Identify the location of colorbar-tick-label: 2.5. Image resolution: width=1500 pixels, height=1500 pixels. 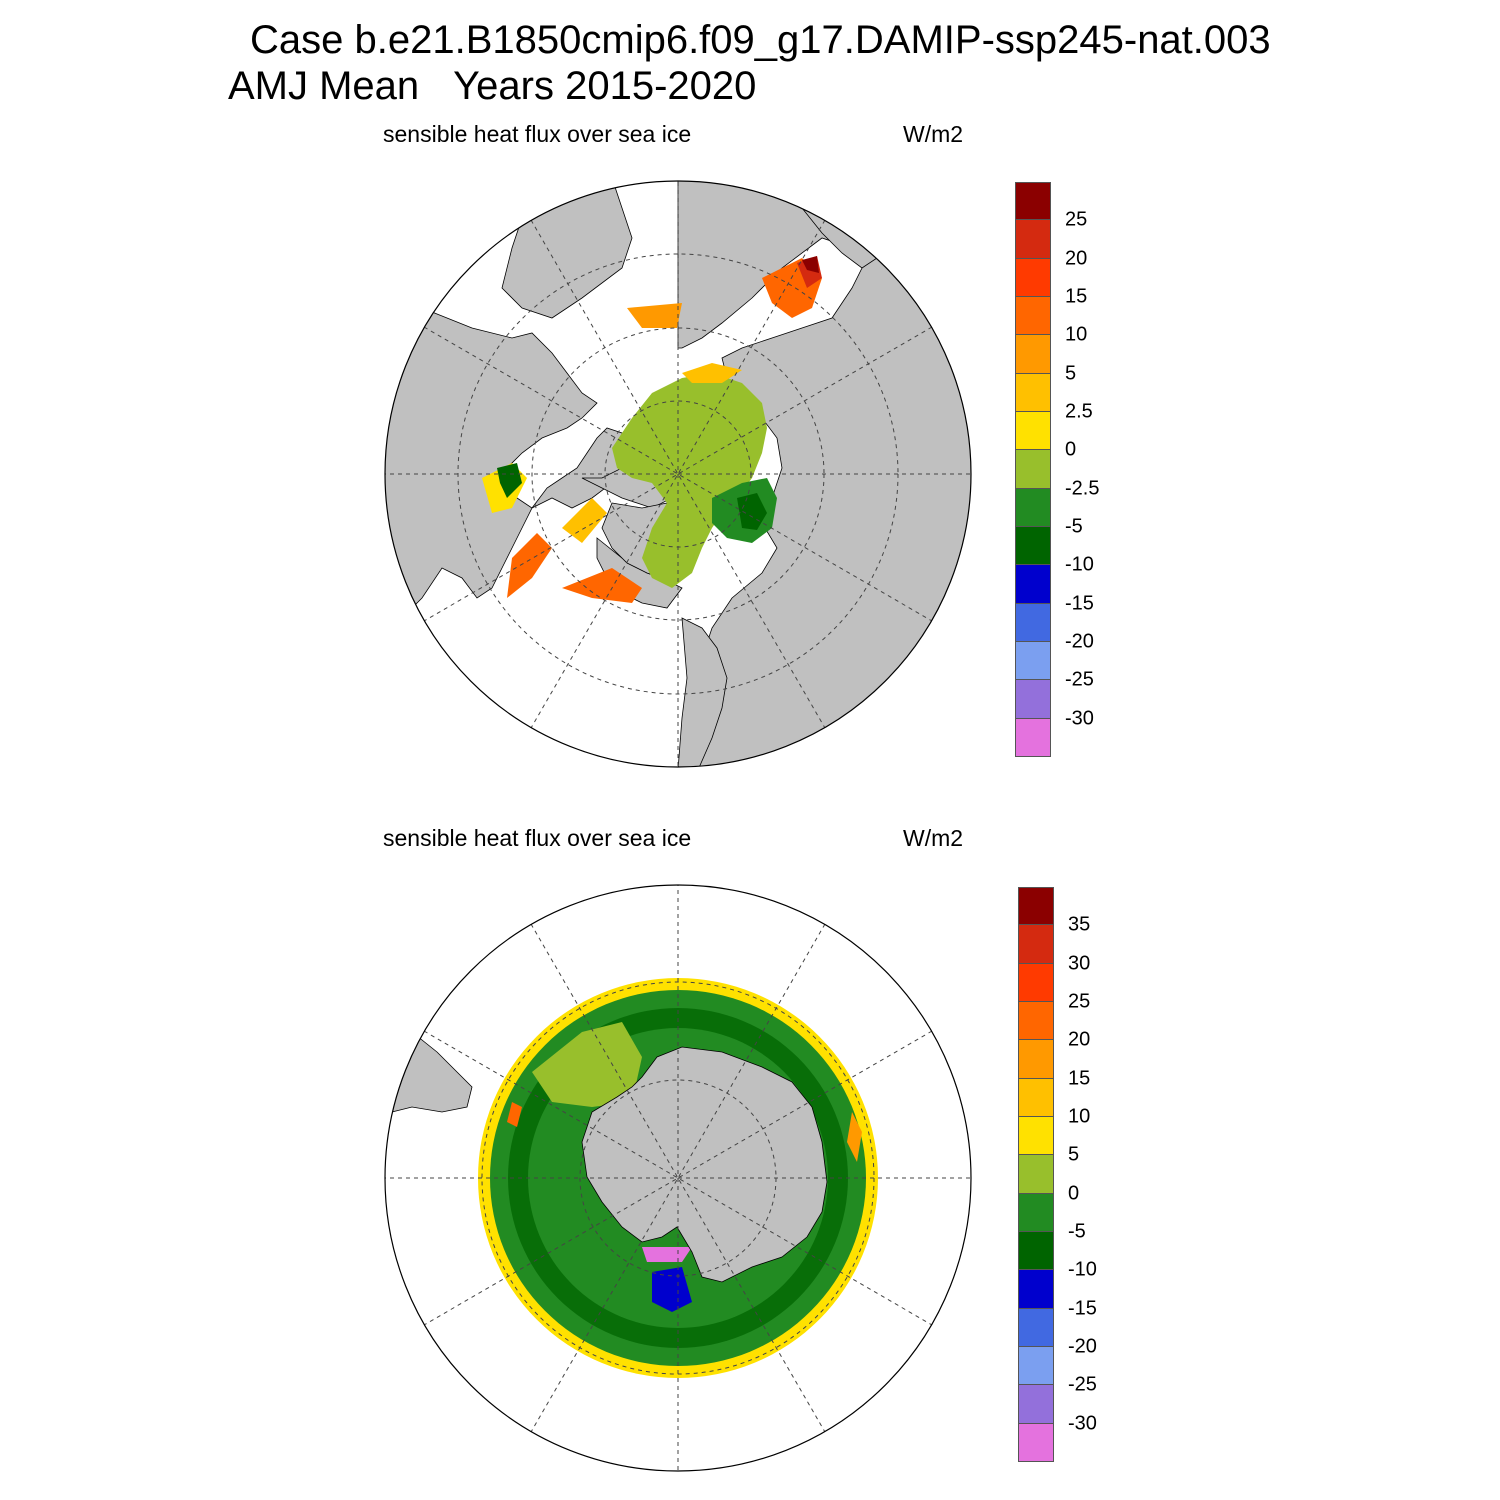
(1079, 411).